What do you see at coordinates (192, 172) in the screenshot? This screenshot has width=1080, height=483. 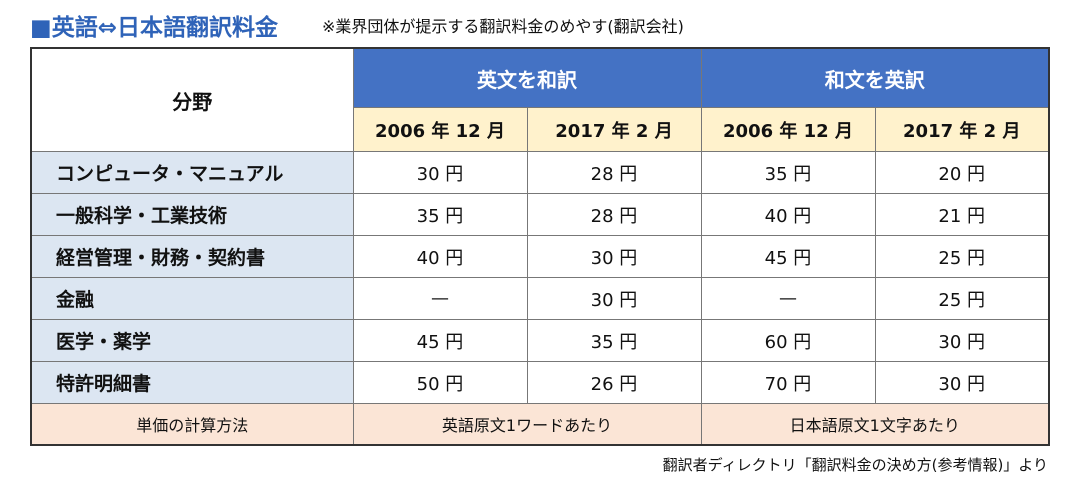 I see `field-label: コンピュータ・マニュアル` at bounding box center [192, 172].